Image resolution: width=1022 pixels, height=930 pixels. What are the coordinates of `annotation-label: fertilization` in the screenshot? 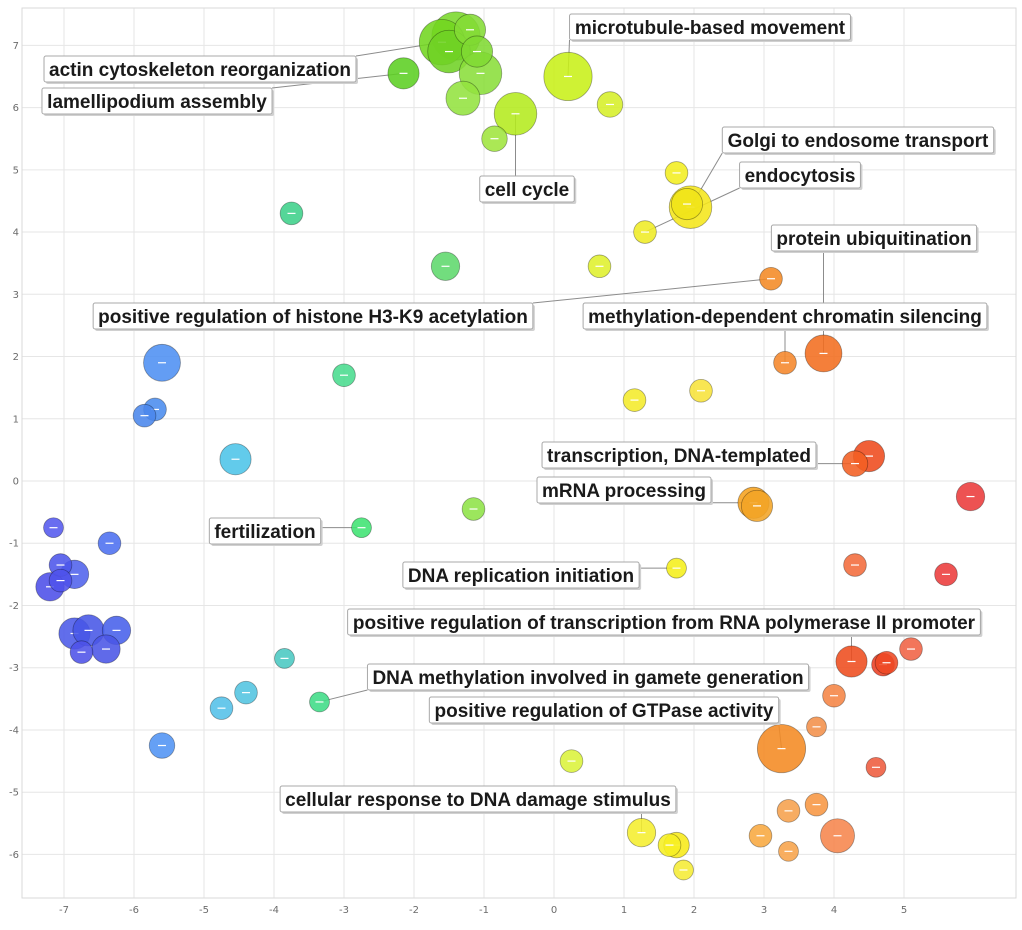 It's located at (264, 532).